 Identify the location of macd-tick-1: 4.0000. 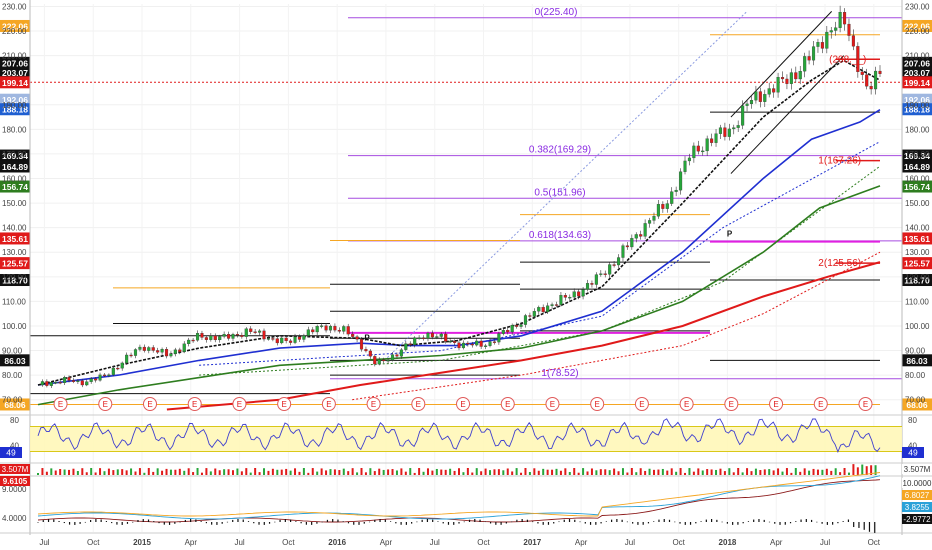
(14, 518).